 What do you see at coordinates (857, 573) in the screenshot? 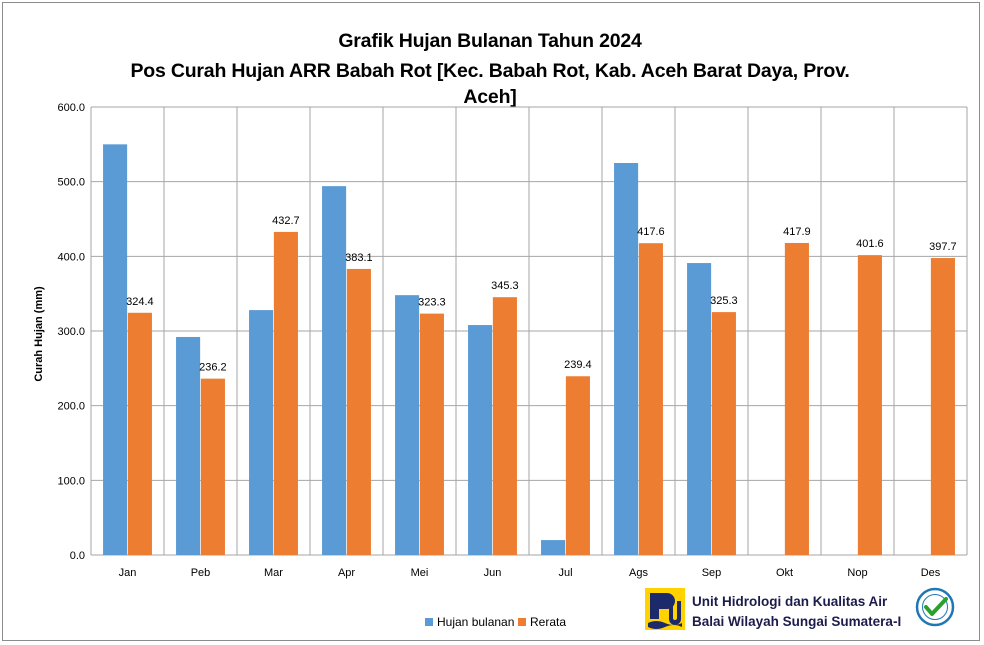
I see `x-tick-label: Nop` at bounding box center [857, 573].